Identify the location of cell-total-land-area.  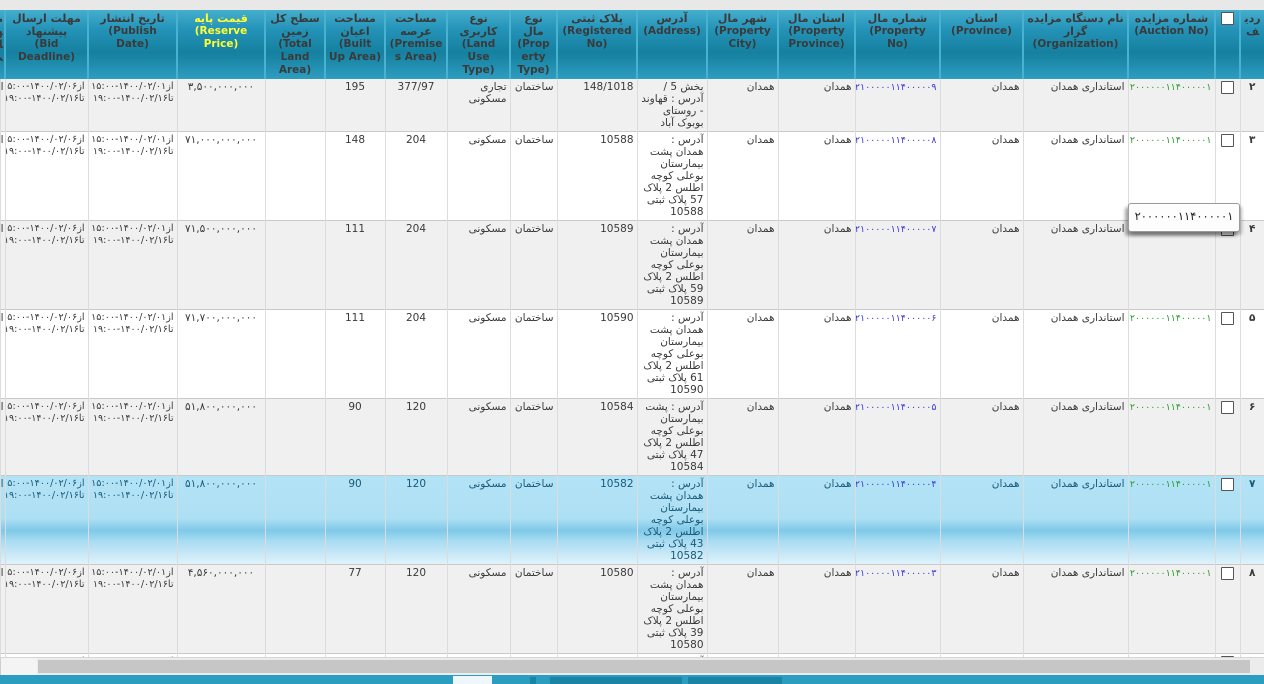
(294, 520).